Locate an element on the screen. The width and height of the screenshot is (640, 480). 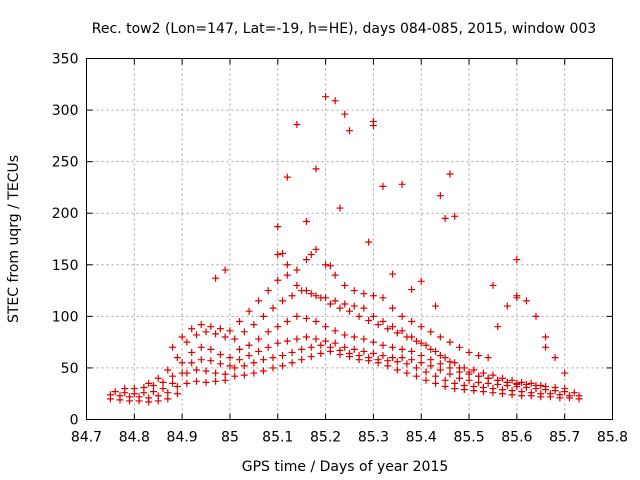
y-tick-label: 150 is located at coordinates (65, 266).